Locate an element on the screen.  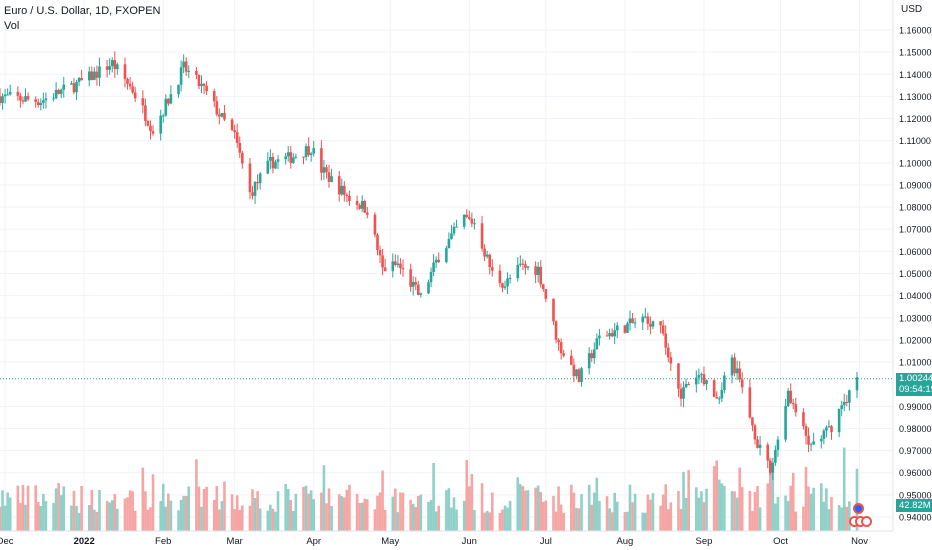
time-tick-label: Nov is located at coordinates (859, 541).